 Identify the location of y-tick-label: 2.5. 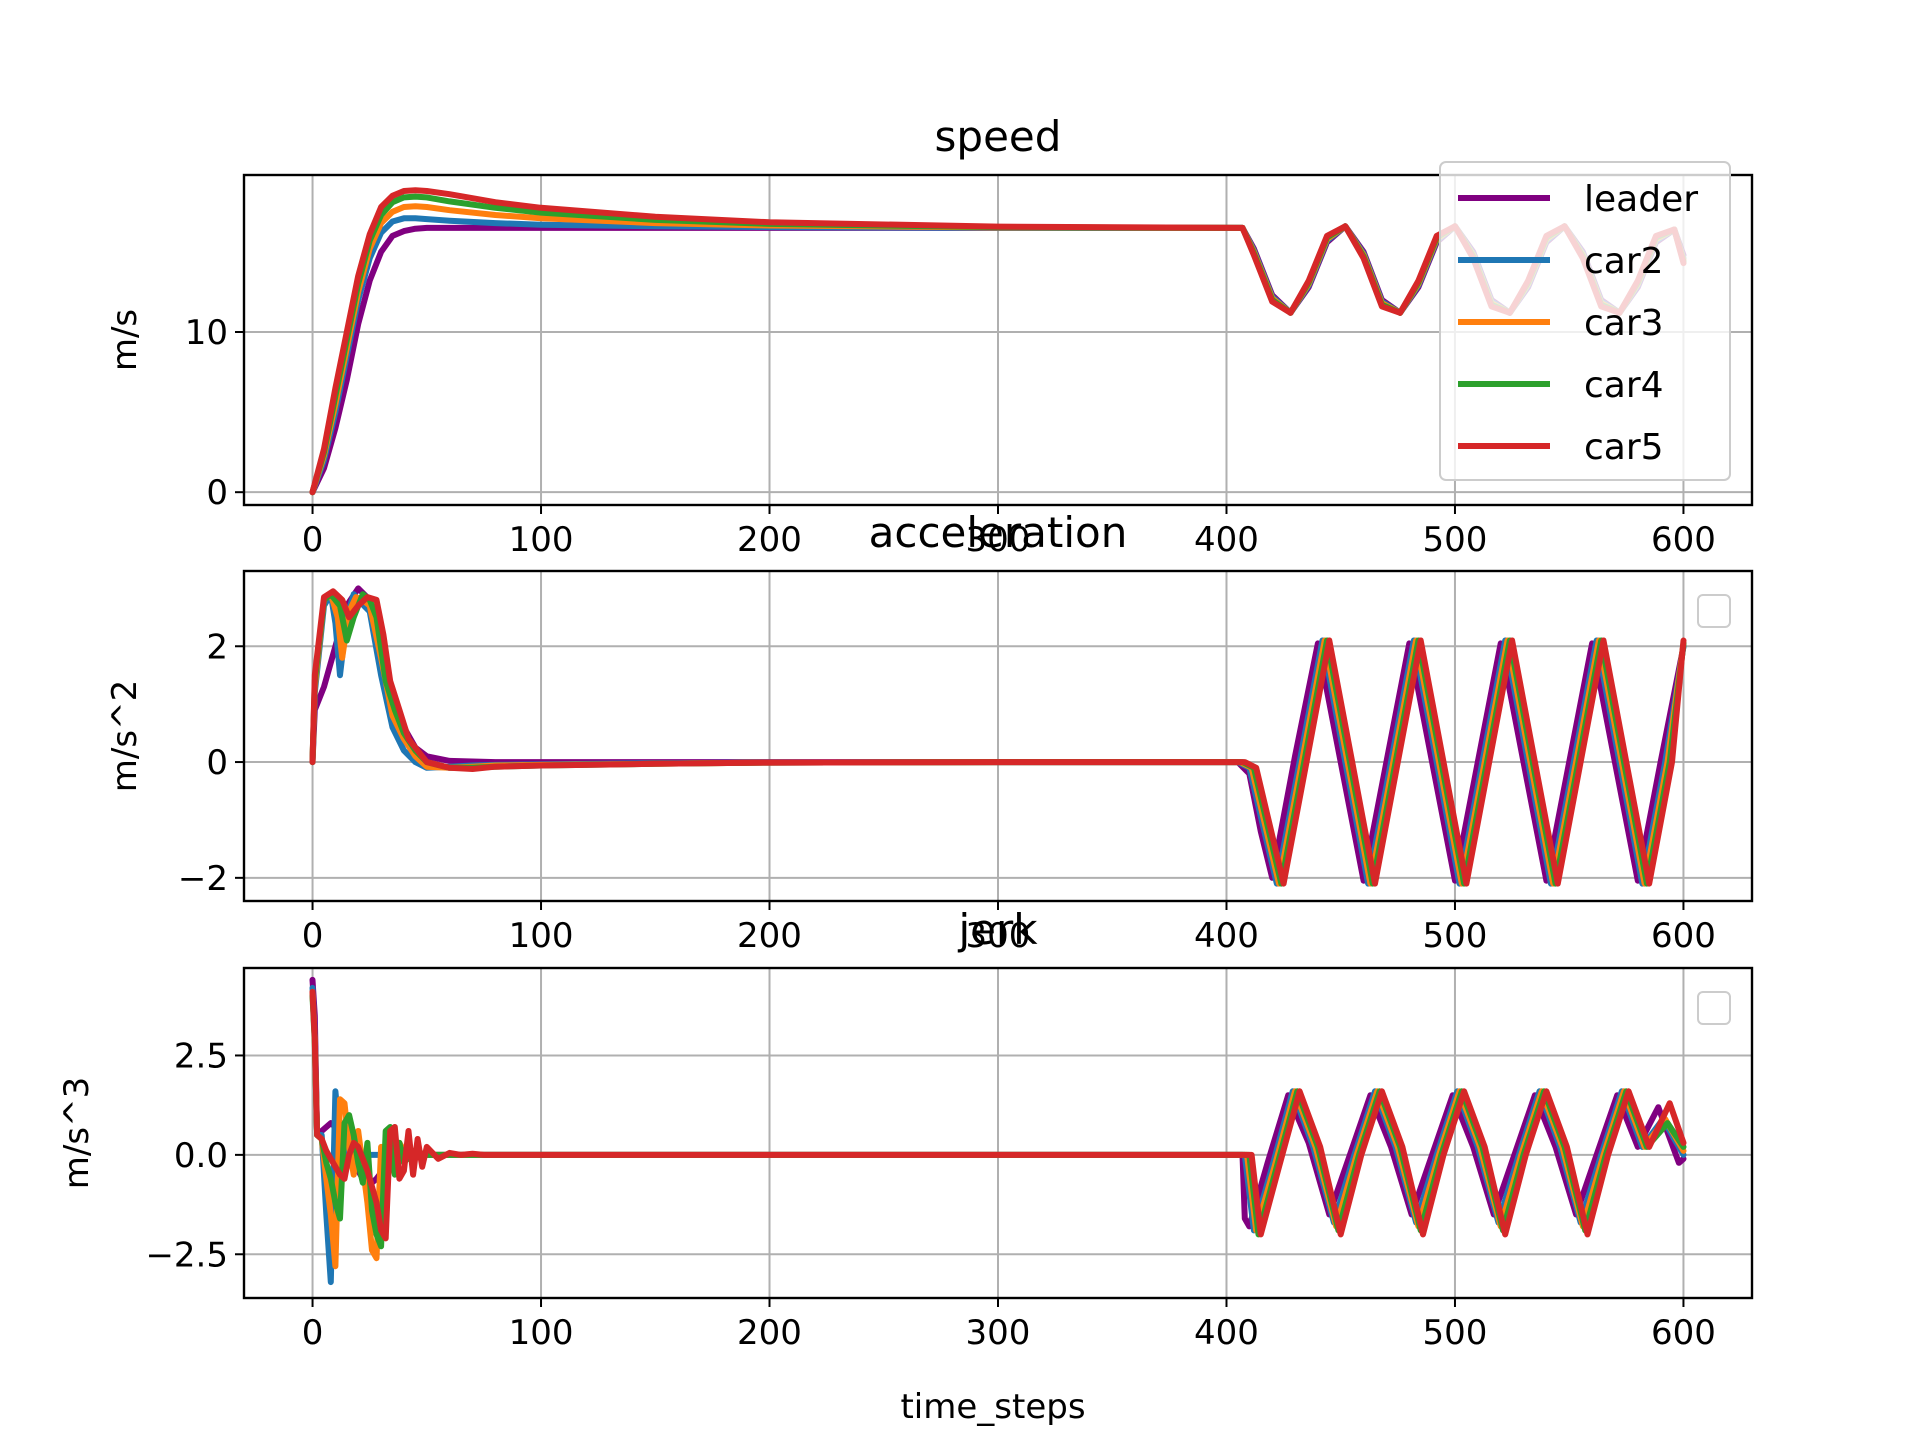
(201, 1056).